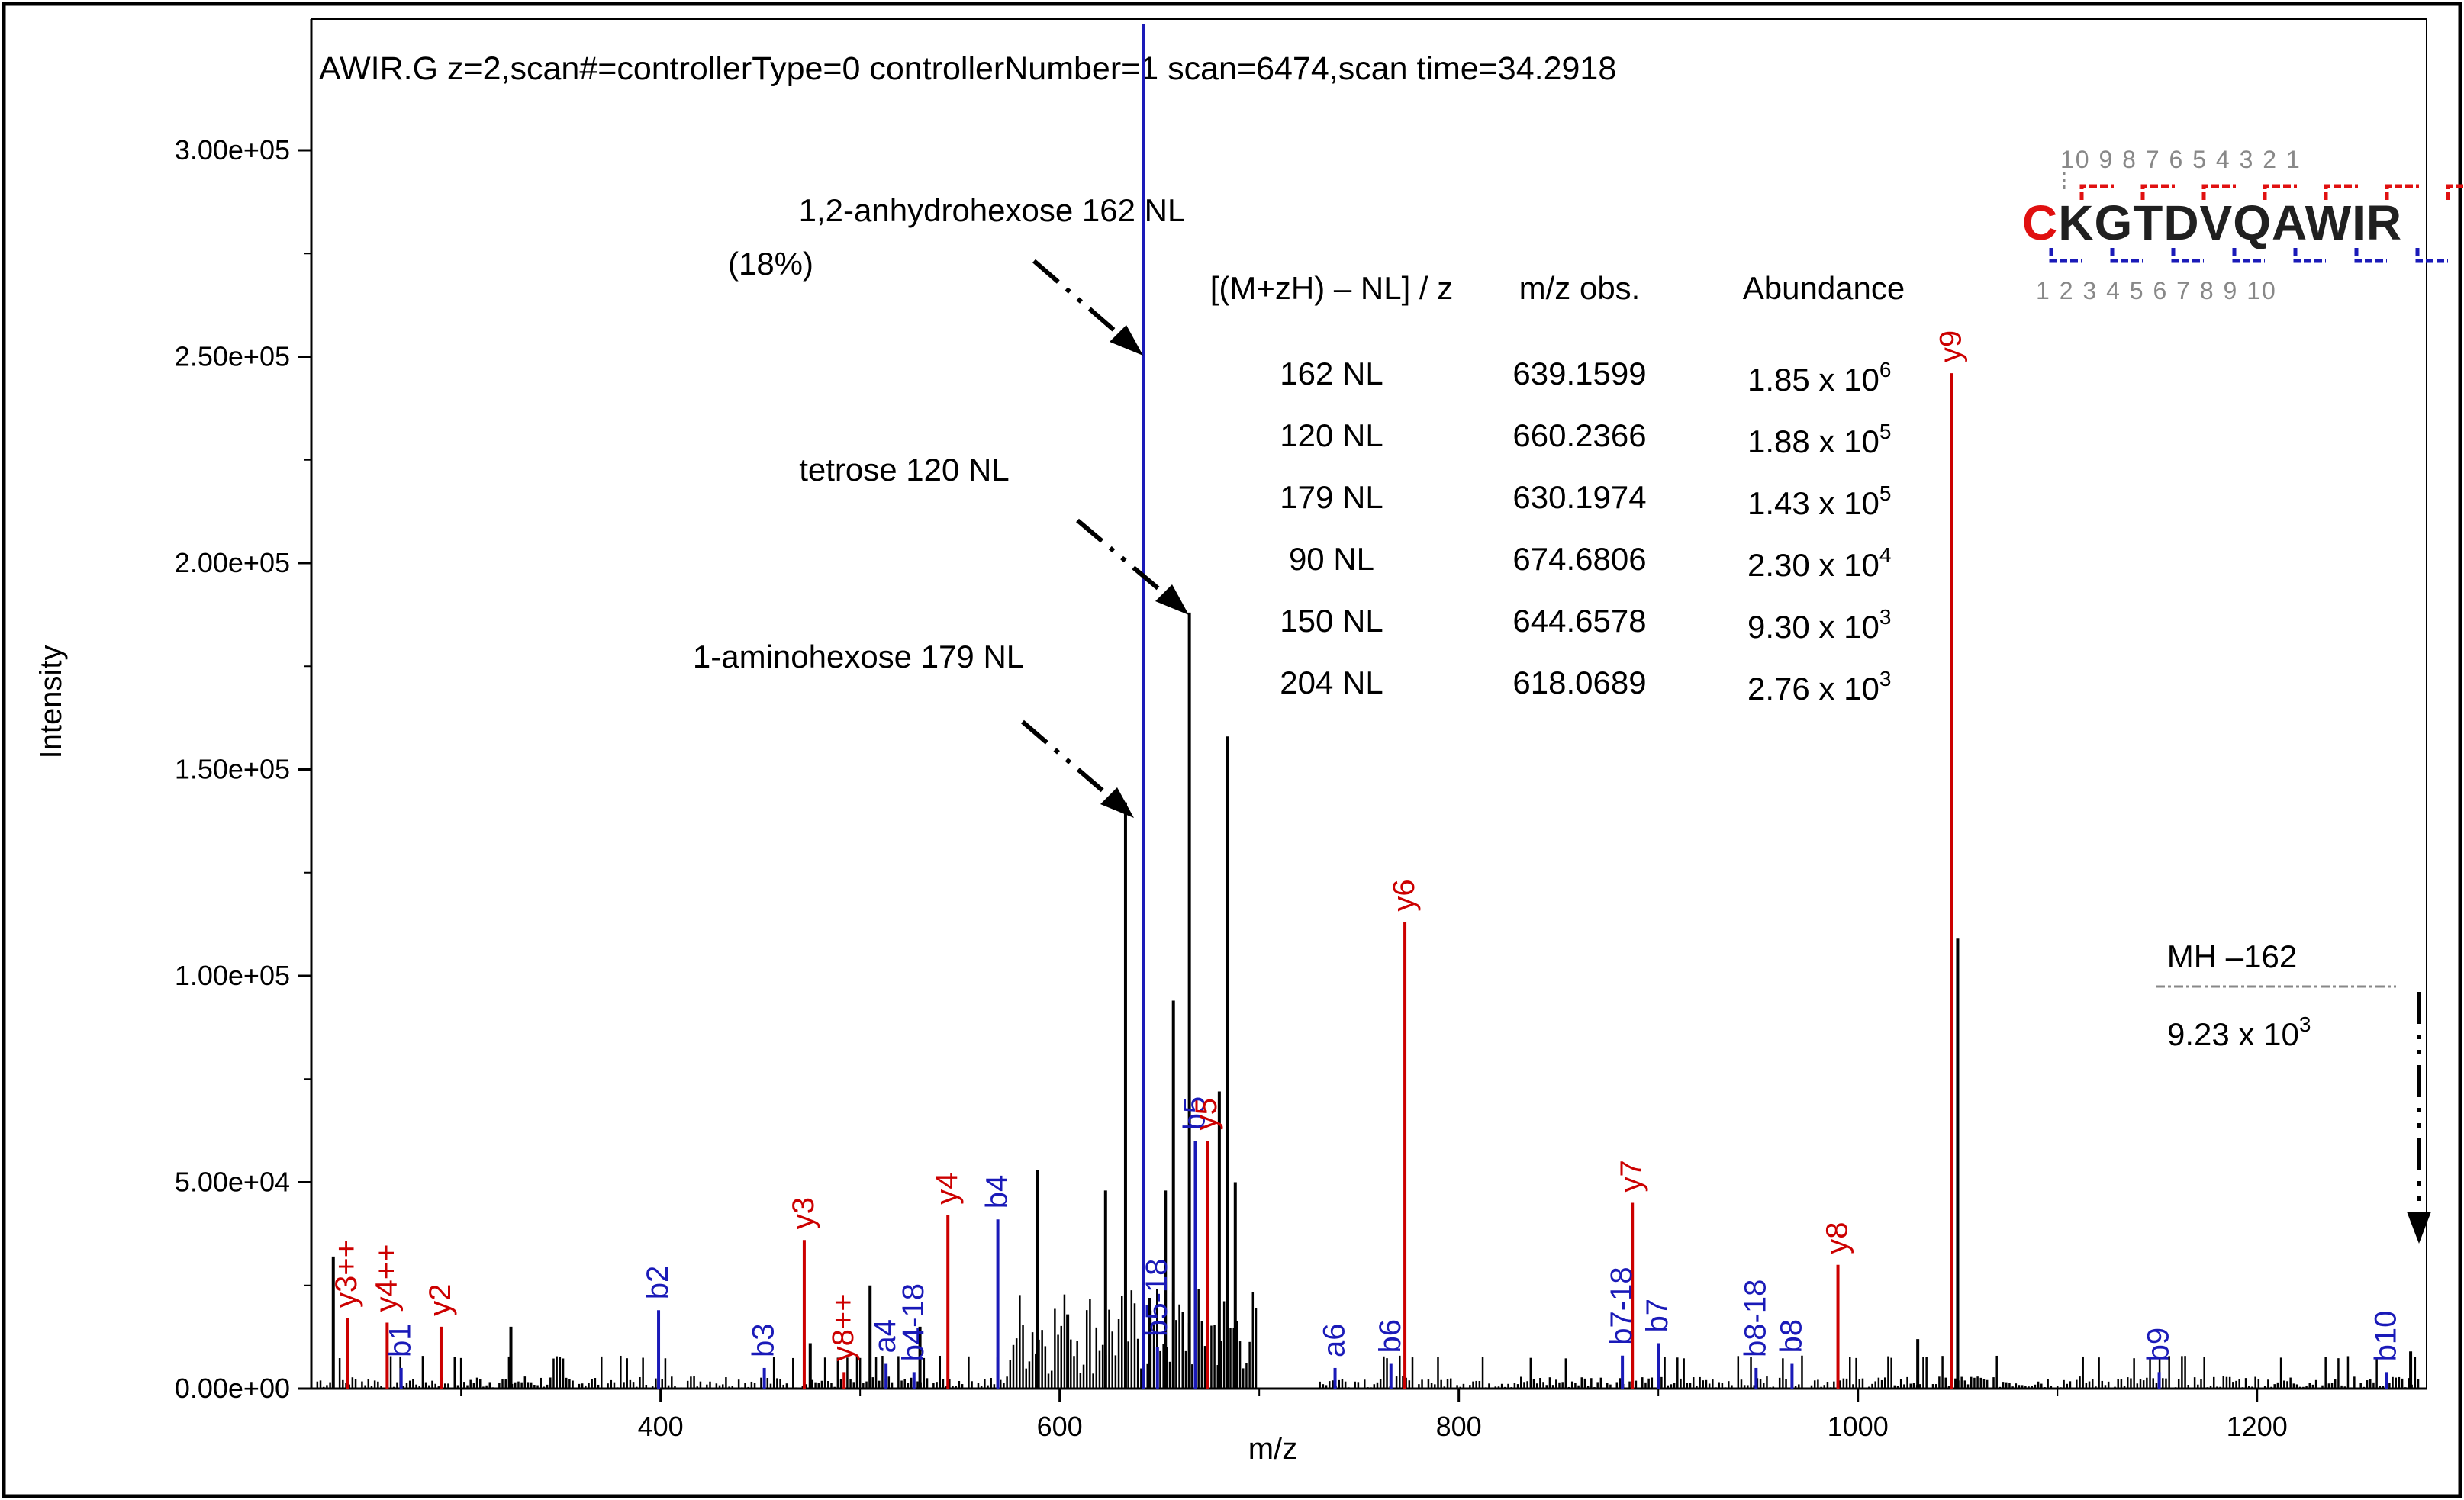  I want to click on arrow-head-mh, so click(2419, 1228).